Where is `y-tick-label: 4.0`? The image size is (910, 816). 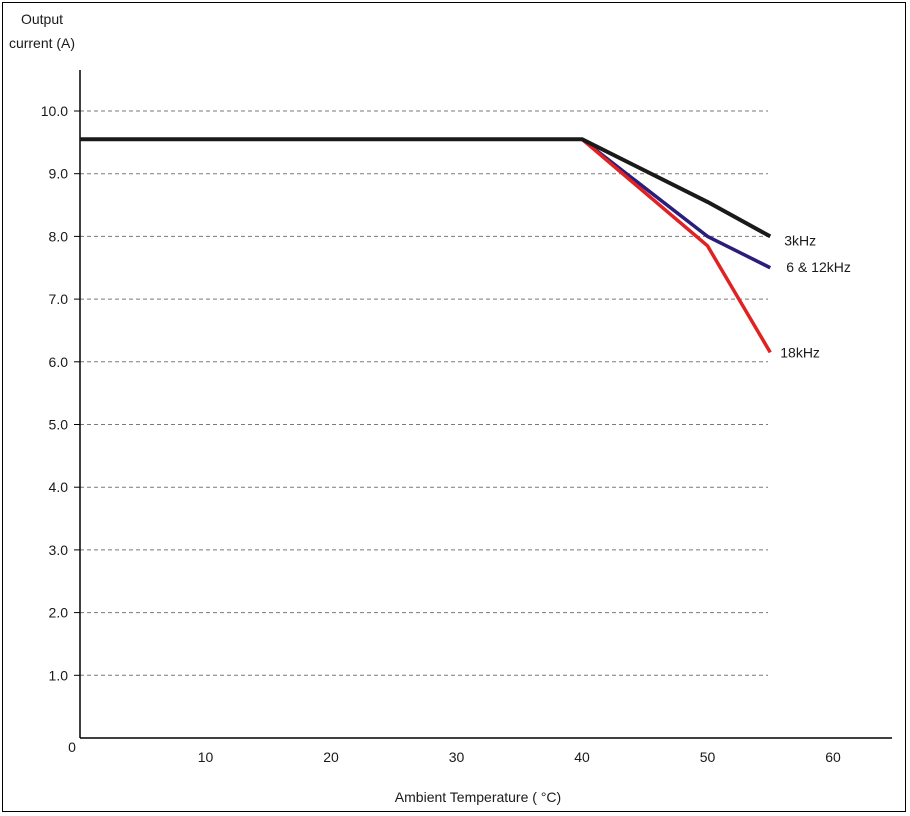 y-tick-label: 4.0 is located at coordinates (59, 487).